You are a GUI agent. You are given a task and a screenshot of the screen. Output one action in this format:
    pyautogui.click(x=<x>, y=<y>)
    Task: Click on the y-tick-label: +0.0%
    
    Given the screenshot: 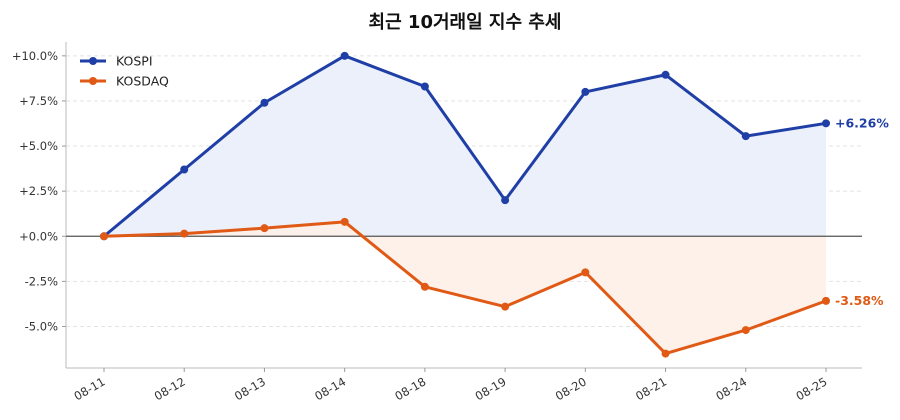 What is the action you would take?
    pyautogui.click(x=38, y=236)
    